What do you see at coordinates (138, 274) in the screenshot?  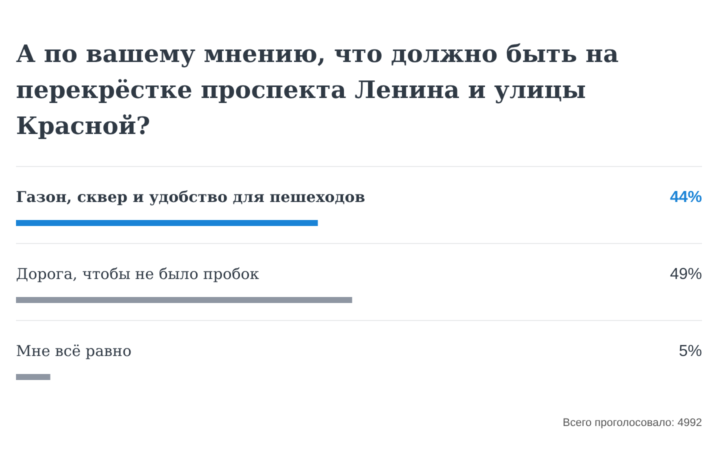 I see `y-tick-label: Дорога, чтобы не было пробок` at bounding box center [138, 274].